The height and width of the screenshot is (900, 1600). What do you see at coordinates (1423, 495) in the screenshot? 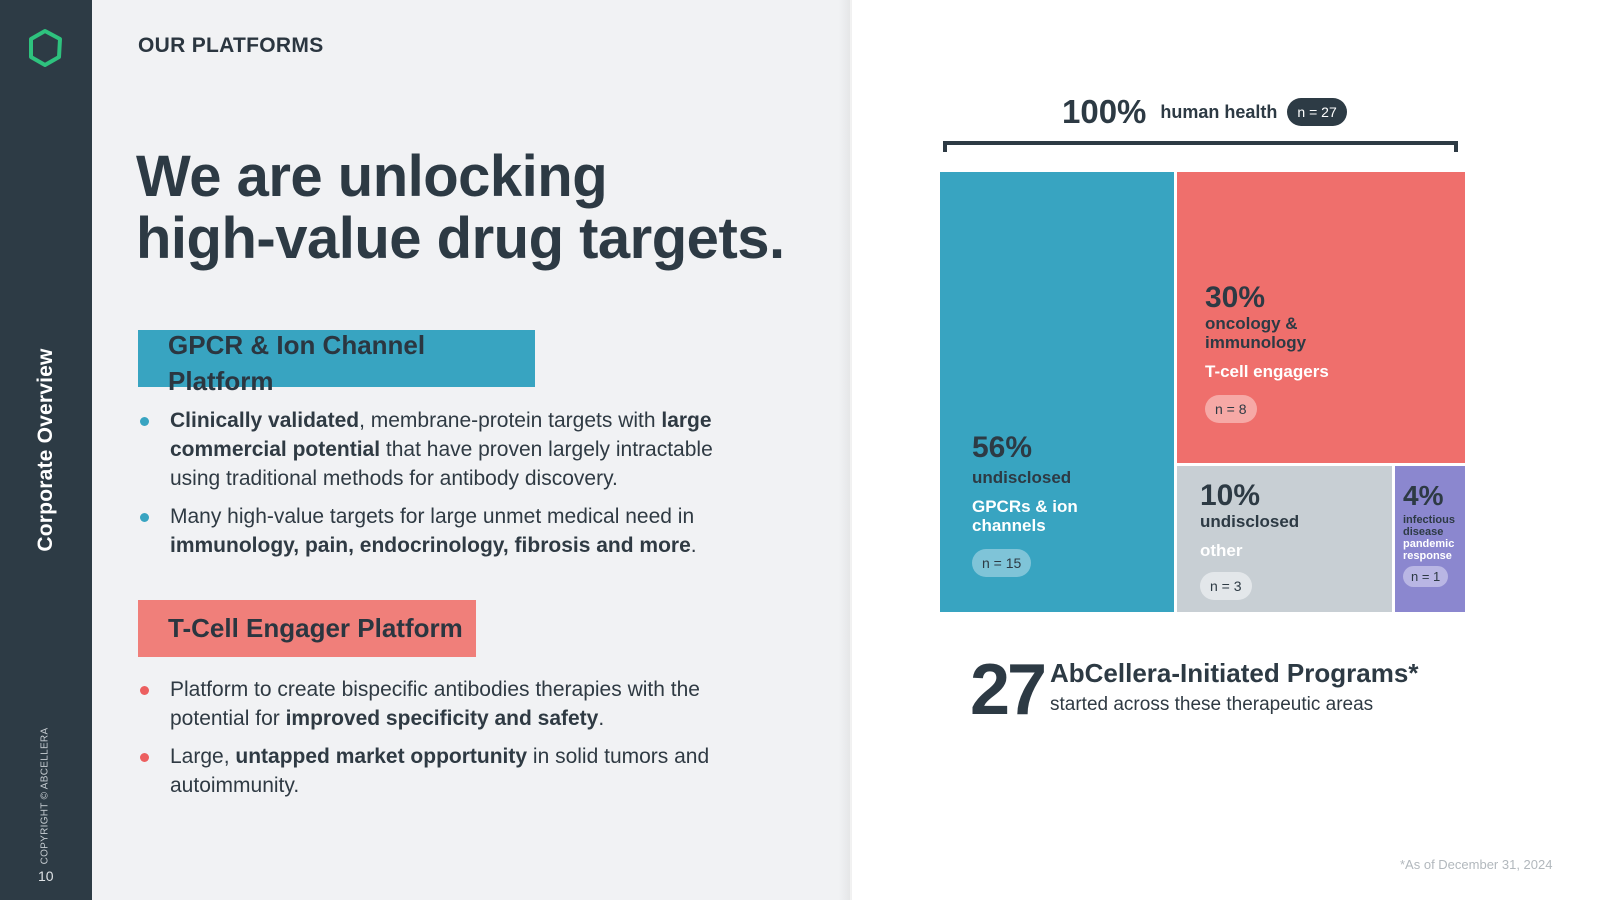
I see `segment-percent: 4%` at bounding box center [1423, 495].